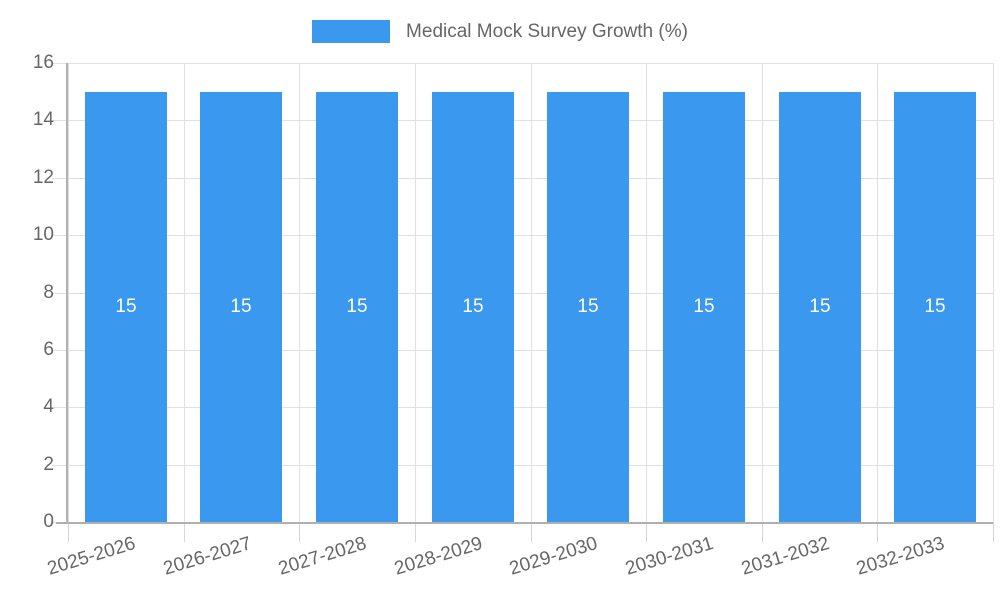 The image size is (1000, 600). Describe the element at coordinates (207, 556) in the screenshot. I see `x-tick-label: 2026-2027` at that location.